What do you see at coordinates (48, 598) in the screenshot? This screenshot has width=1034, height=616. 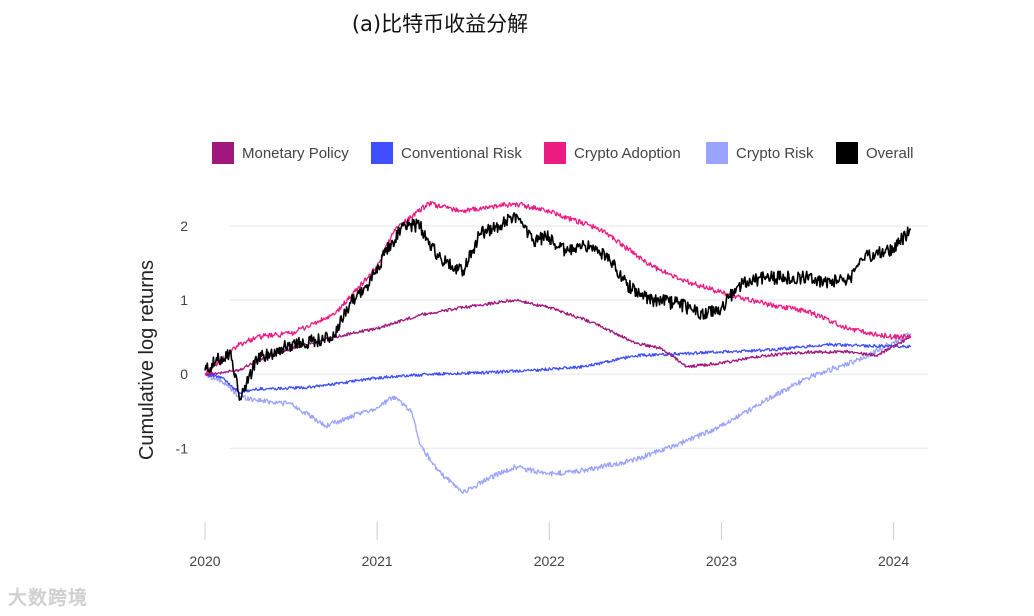 I see `watermark-logo: 大数跨境` at bounding box center [48, 598].